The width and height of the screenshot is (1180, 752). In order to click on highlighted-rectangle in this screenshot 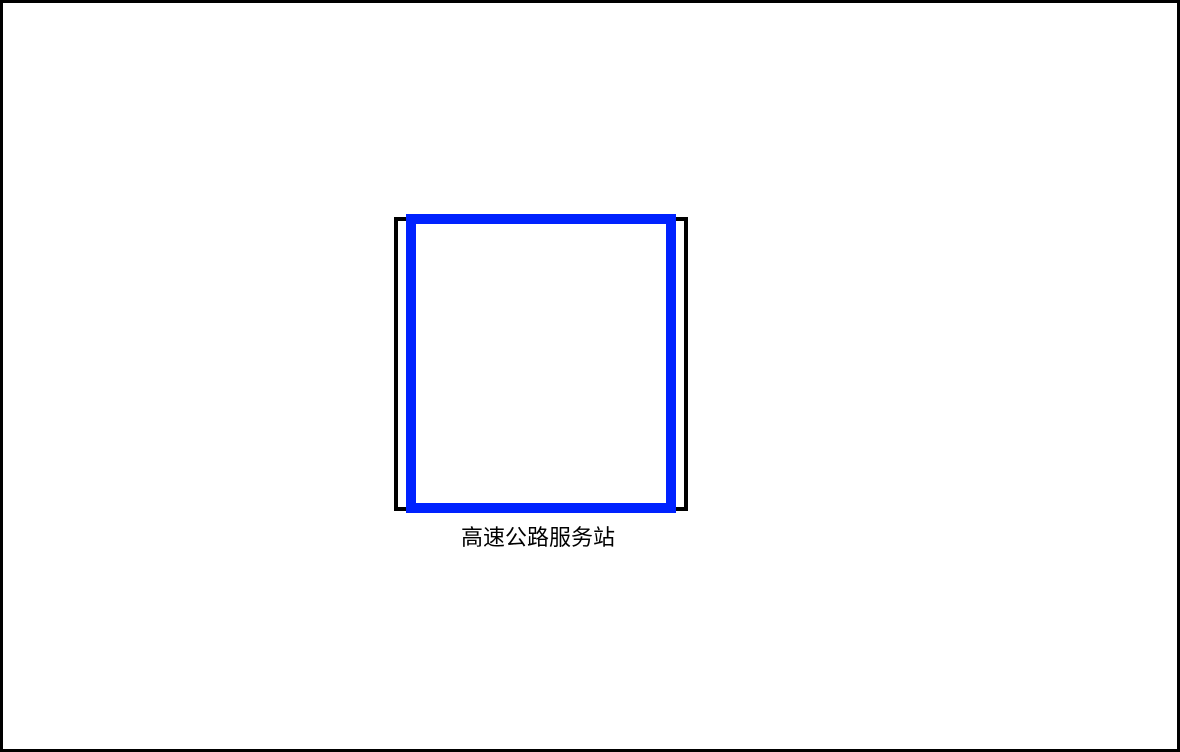, I will do `click(541, 363)`.